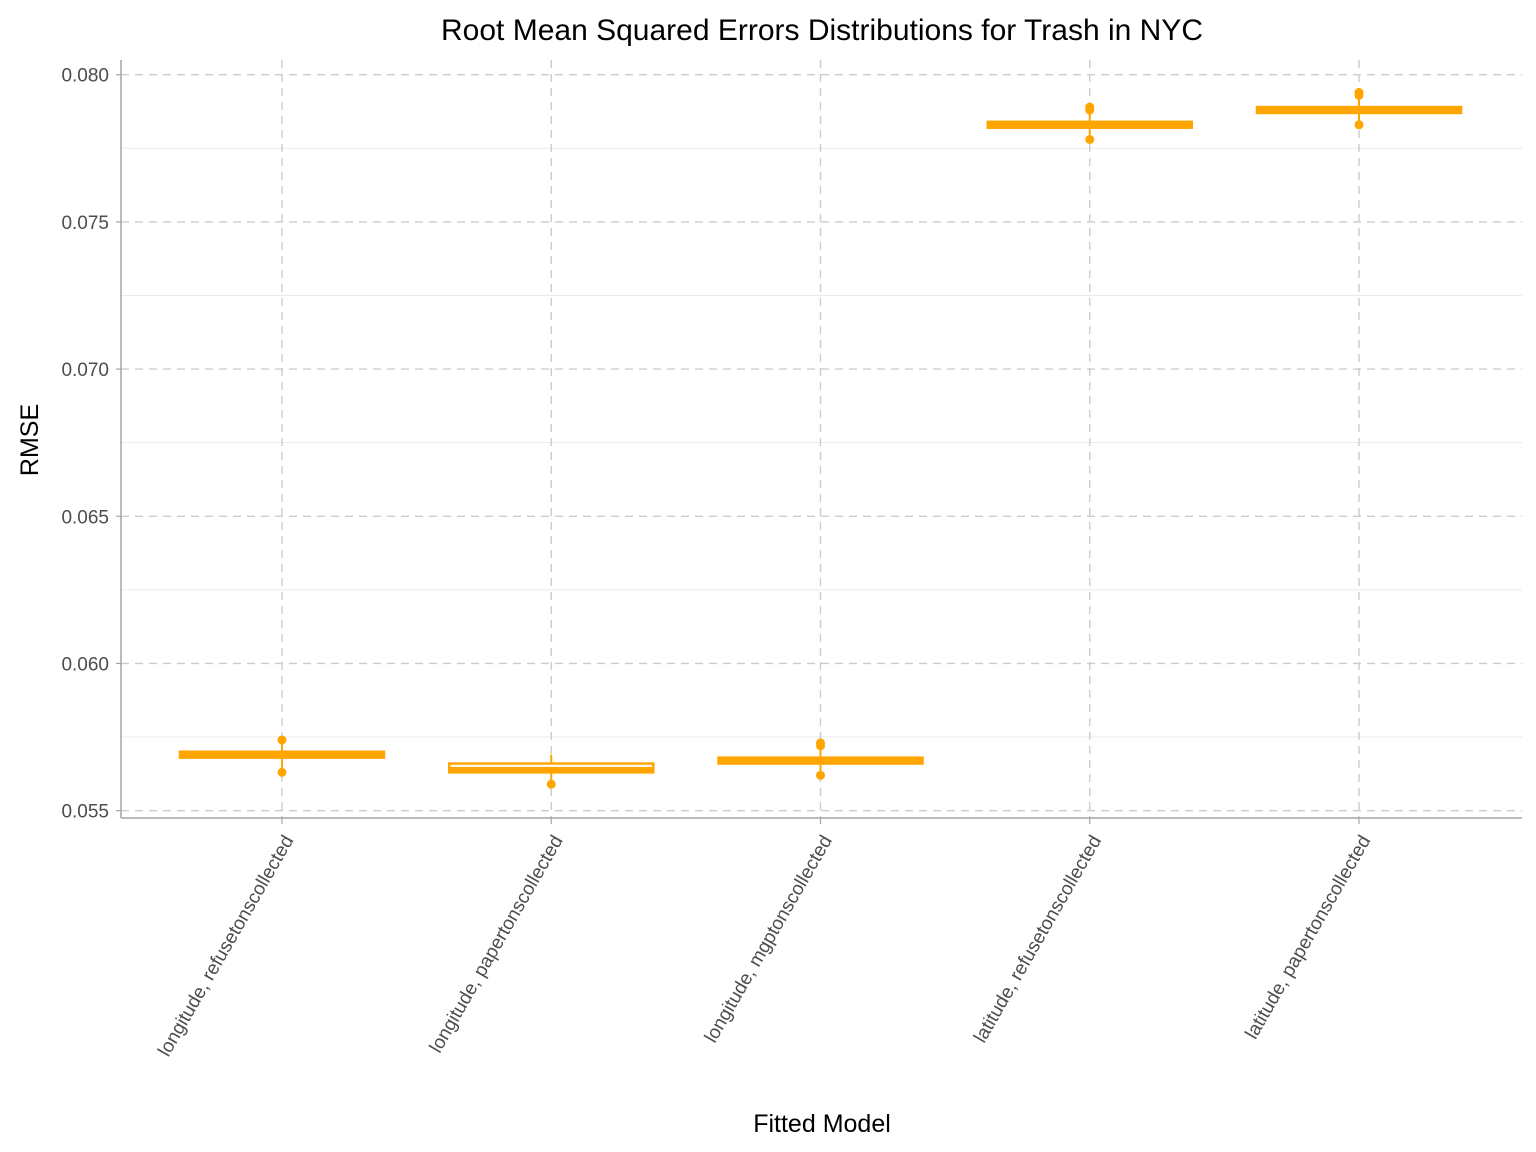  What do you see at coordinates (226, 946) in the screenshot?
I see `x-tick-label: longitude, refusetonscollected` at bounding box center [226, 946].